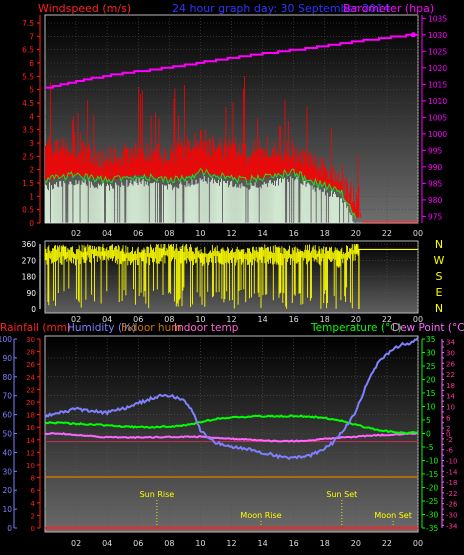  What do you see at coordinates (418, 543) in the screenshot?
I see `climate-x-tick-label: 00` at bounding box center [418, 543].